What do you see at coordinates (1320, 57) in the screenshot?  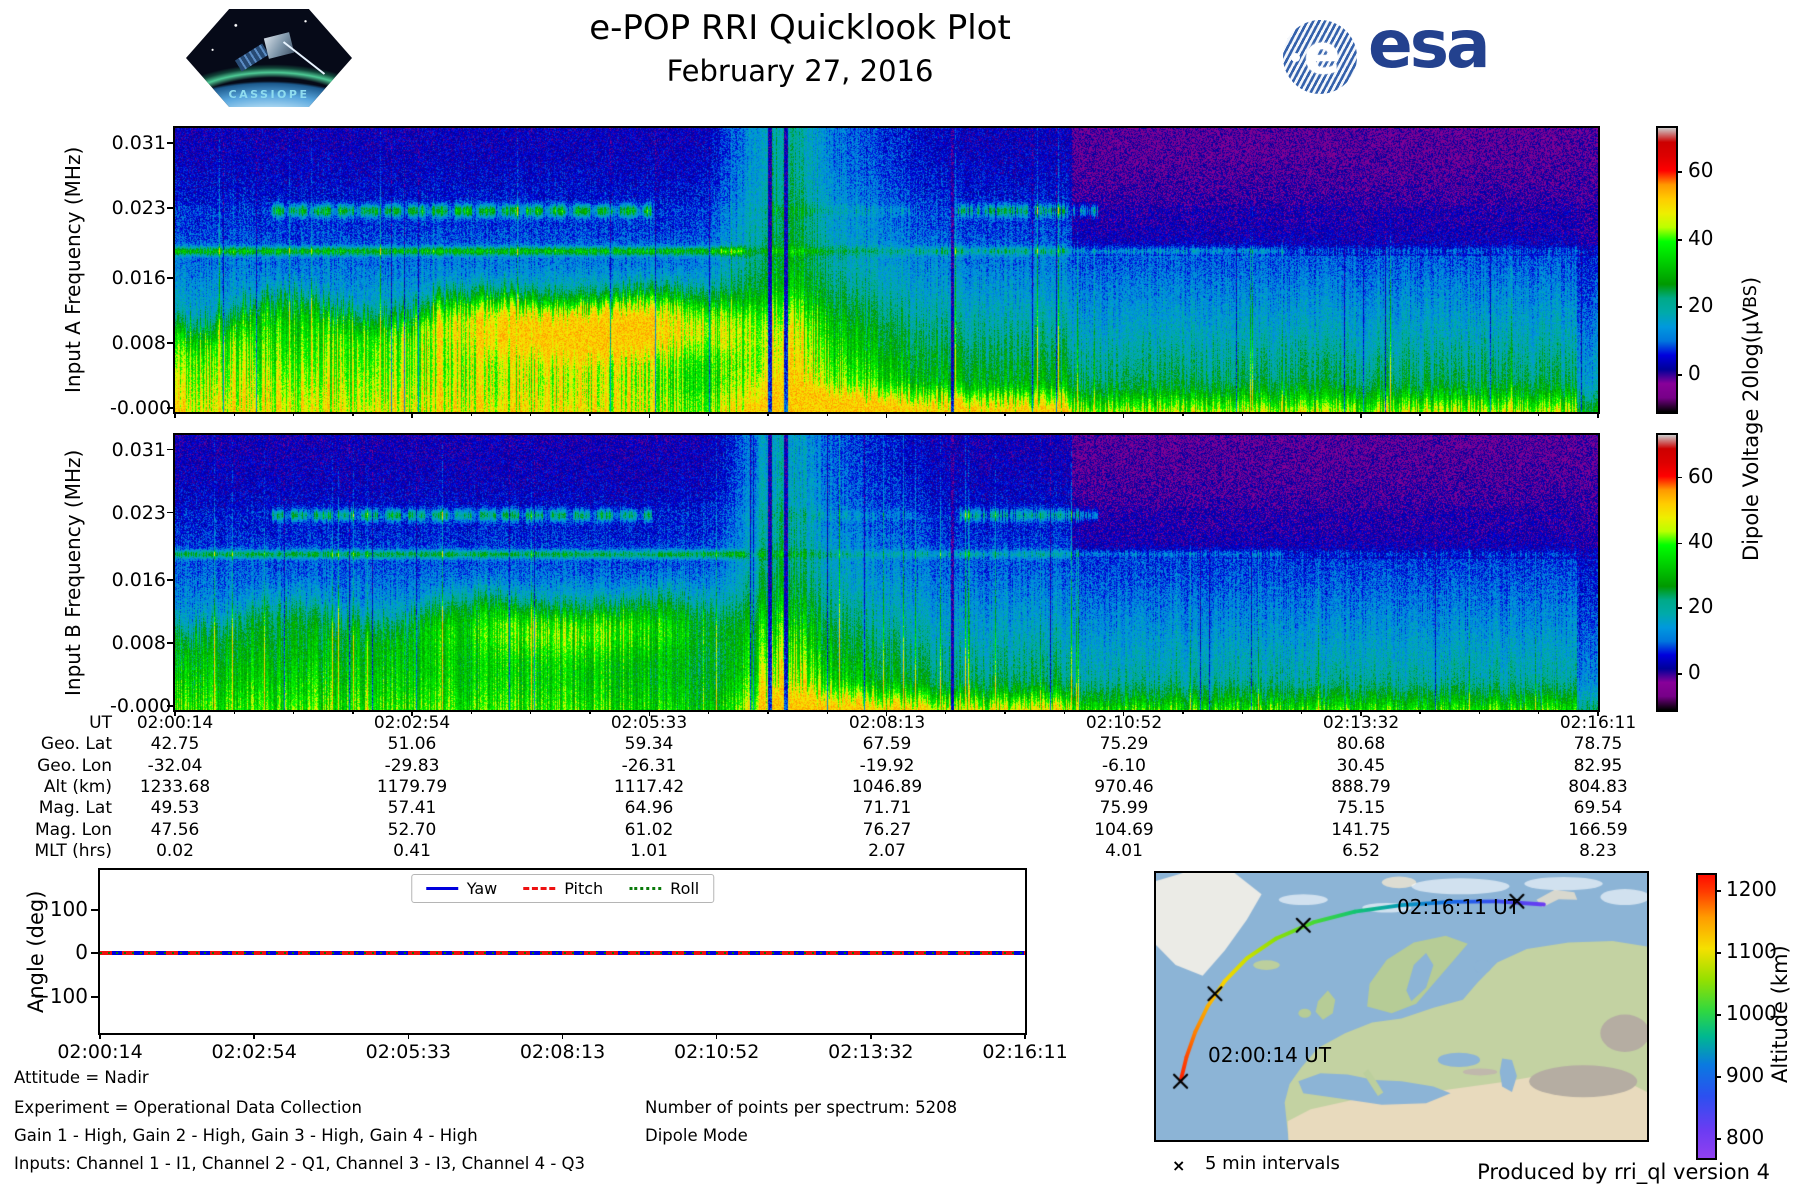 I see `esa-globe-icon: e` at bounding box center [1320, 57].